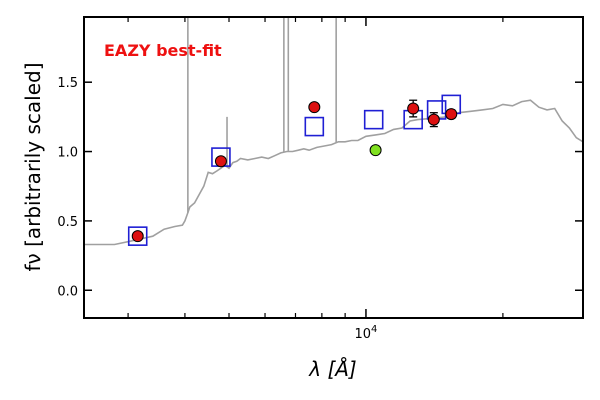  Describe the element at coordinates (67, 222) in the screenshot. I see `y-tick-label: 0.5` at that location.